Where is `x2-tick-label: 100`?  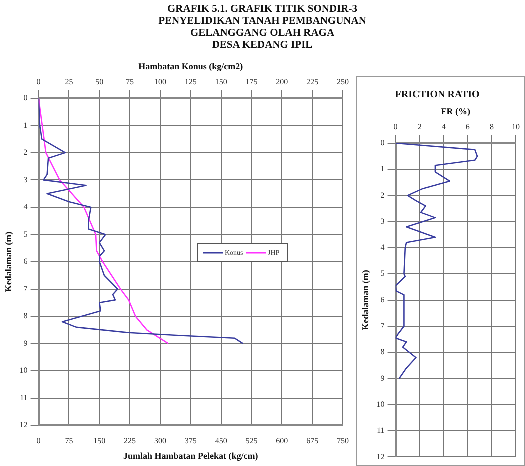 x2-tick-label: 100 is located at coordinates (160, 82).